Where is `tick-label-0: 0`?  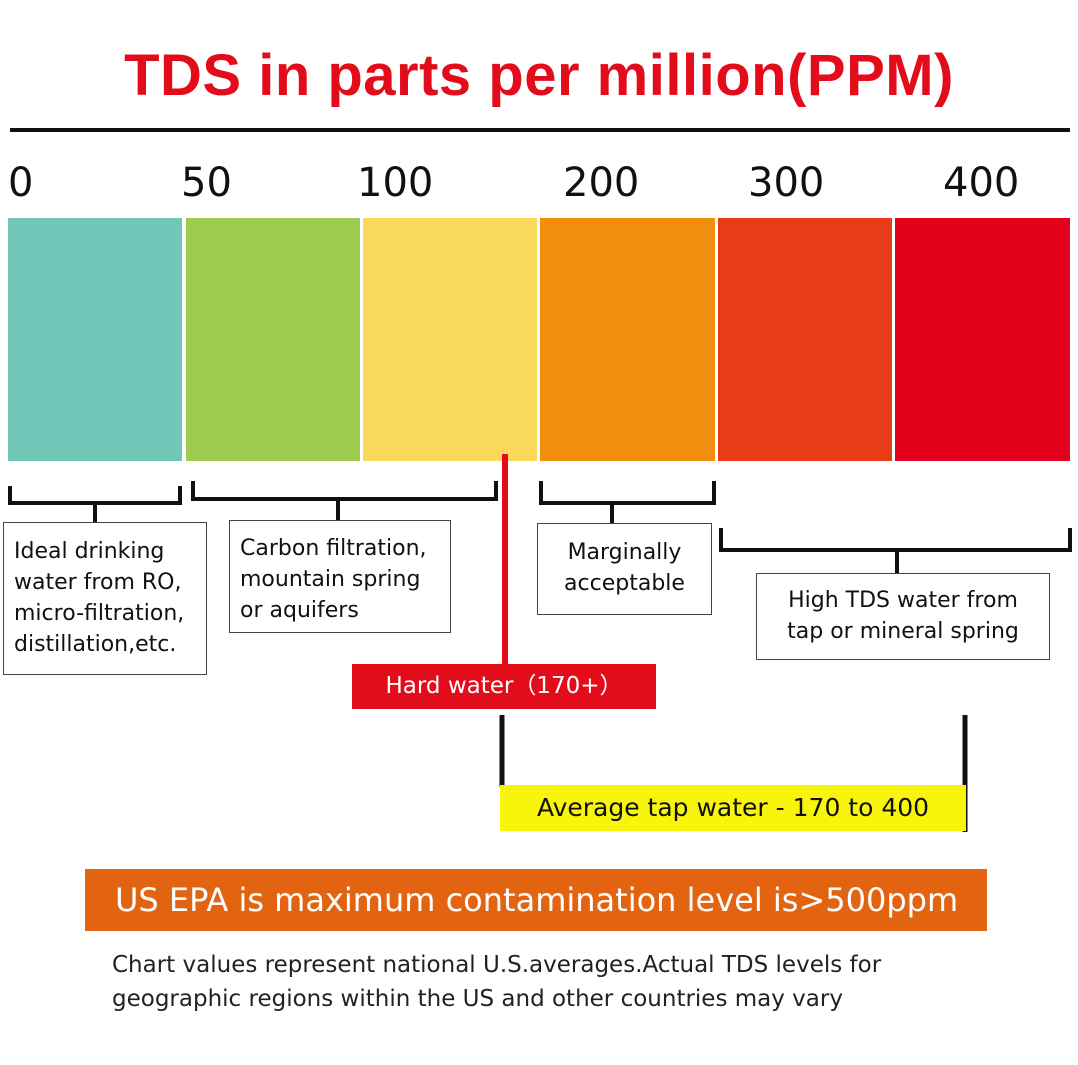 tick-label-0: 0 is located at coordinates (21, 183).